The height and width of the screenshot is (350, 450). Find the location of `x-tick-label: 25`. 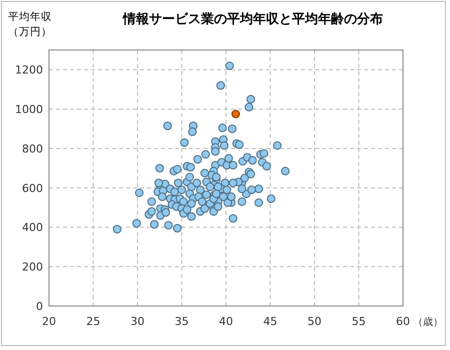

x-tick-label: 25 is located at coordinates (93, 321).